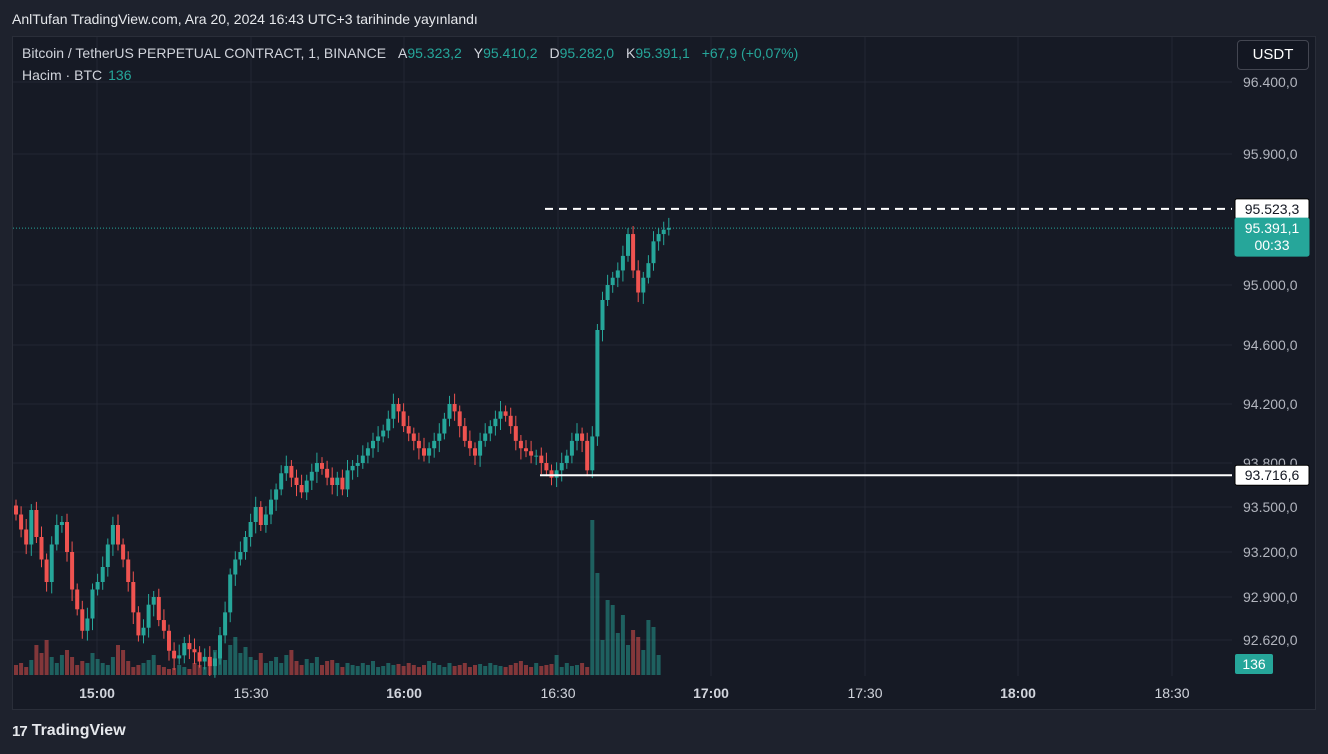 This screenshot has height=754, width=1328. What do you see at coordinates (62, 75) in the screenshot?
I see `volume-label: Hacim · BTC` at bounding box center [62, 75].